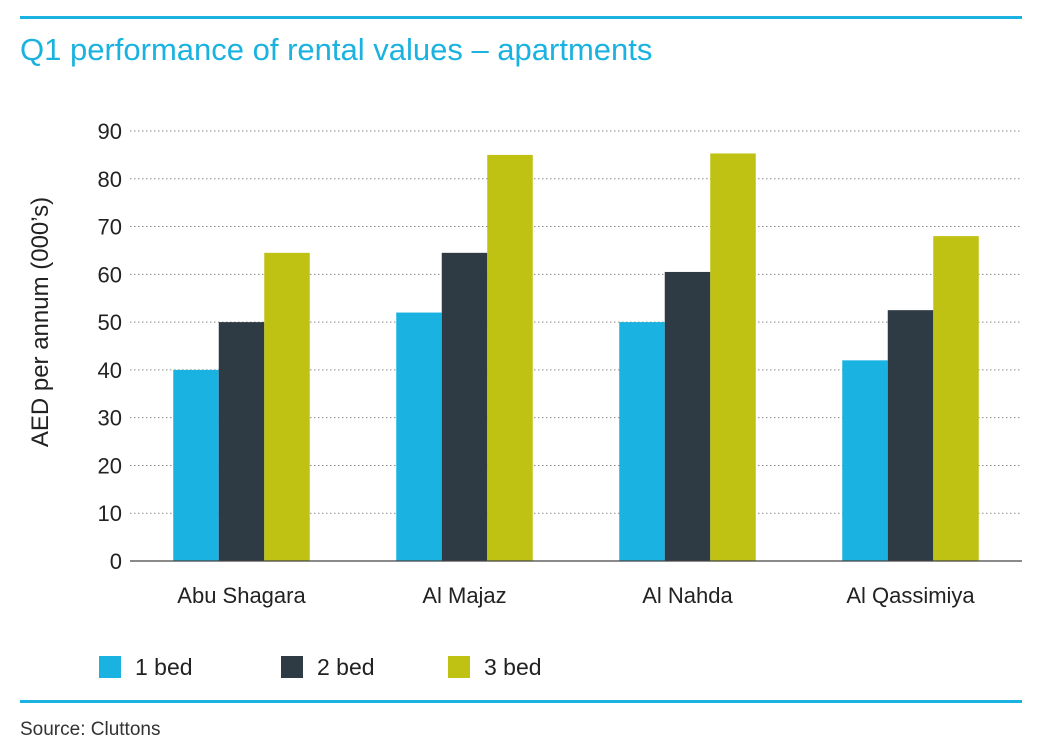  Describe the element at coordinates (687, 595) in the screenshot. I see `x-tick-label: Al Nahda` at that location.